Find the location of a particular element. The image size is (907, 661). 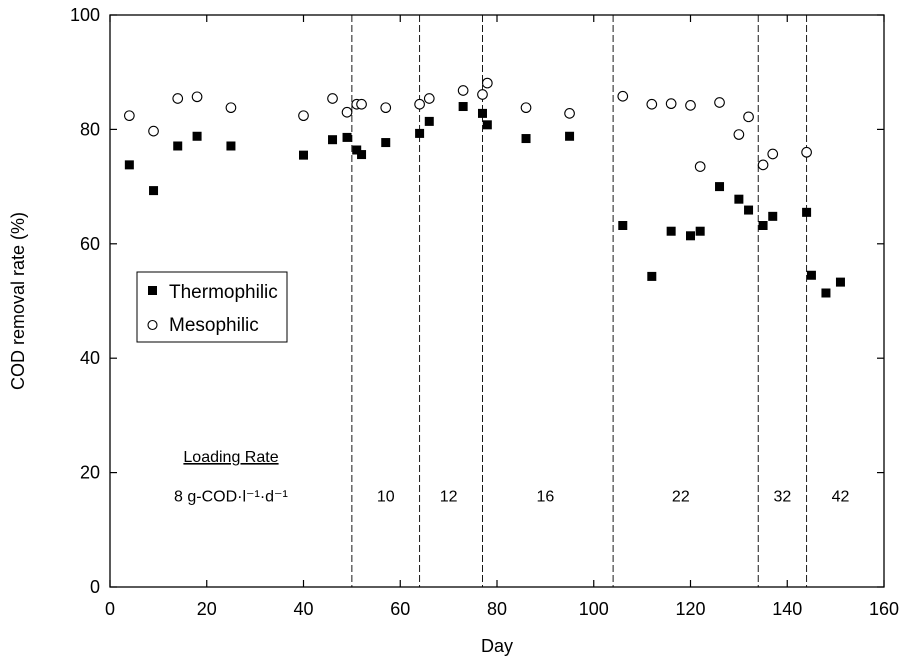

y-tick-label: 80 is located at coordinates (90, 129).